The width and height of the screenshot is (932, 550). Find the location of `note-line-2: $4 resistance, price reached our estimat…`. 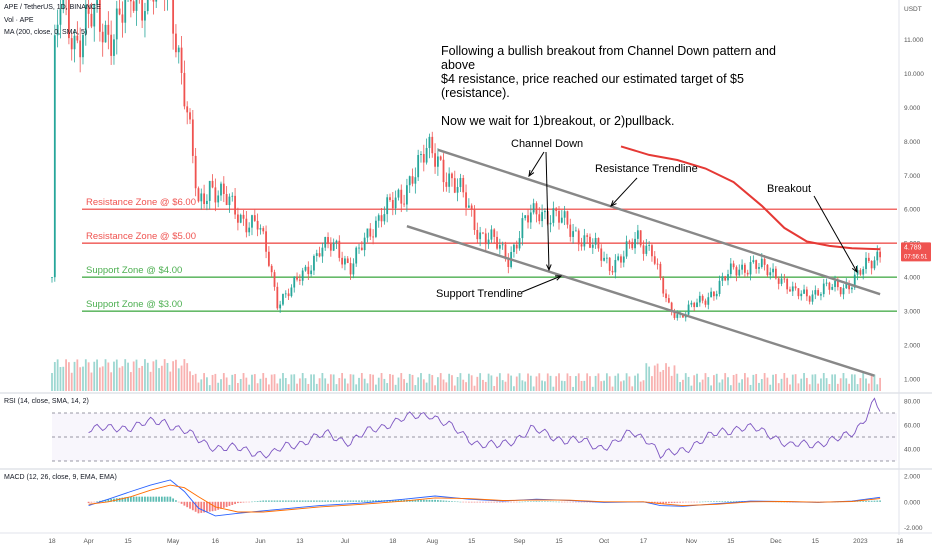

note-line-2: $4 resistance, price reached our estimat… is located at coordinates (592, 79).